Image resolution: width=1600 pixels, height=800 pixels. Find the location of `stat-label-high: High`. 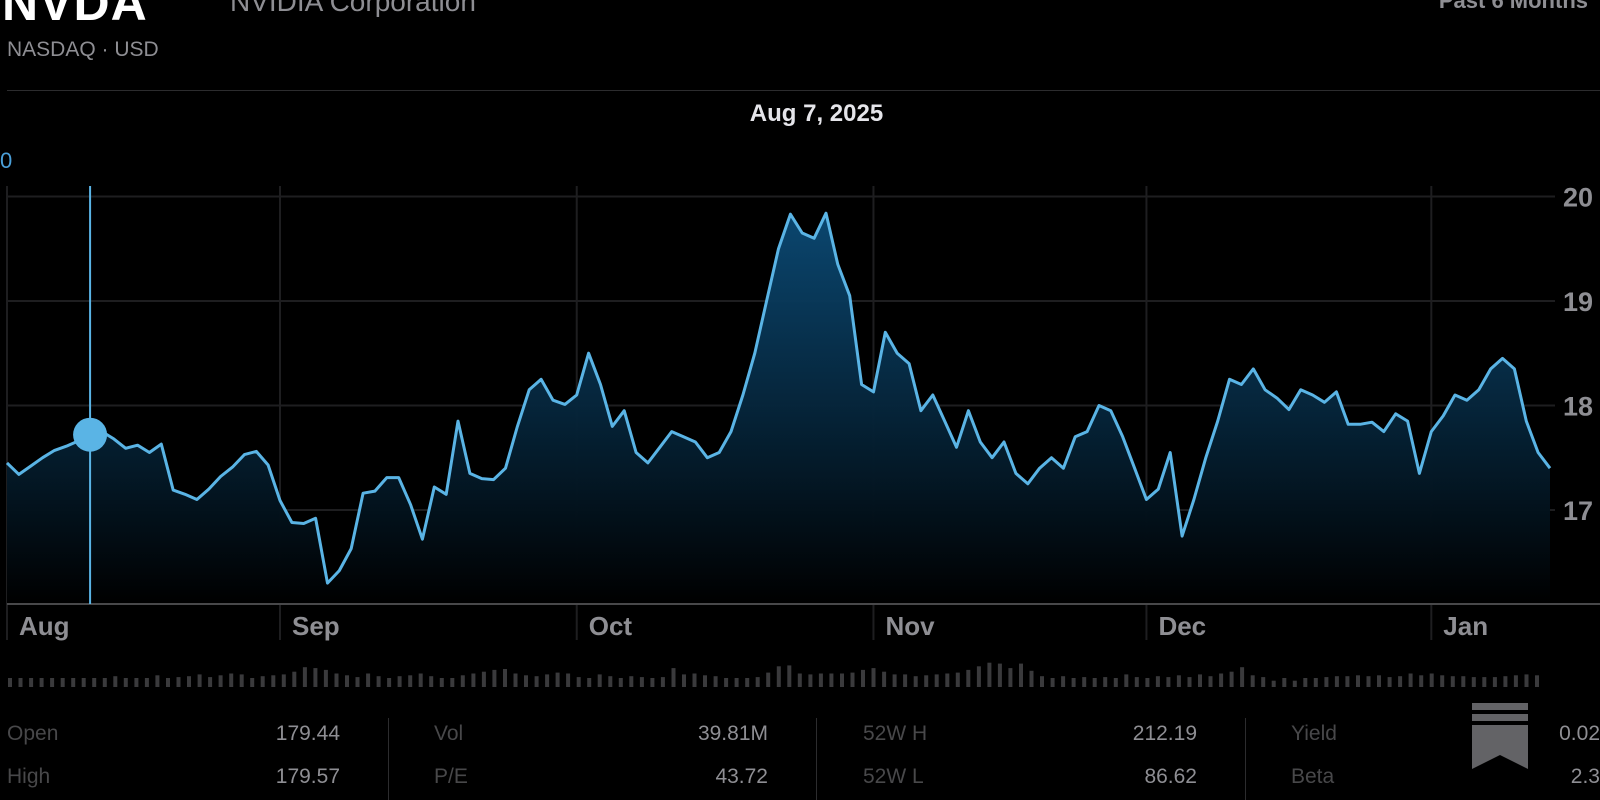

stat-label-high: High is located at coordinates (29, 776).